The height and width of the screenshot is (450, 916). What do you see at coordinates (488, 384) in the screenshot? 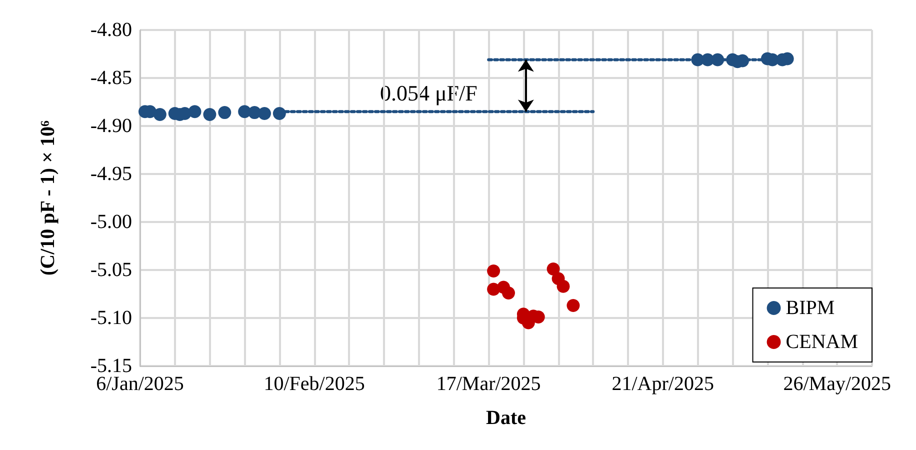
I see `x-tick-label: 17/Mar/2025` at bounding box center [488, 384].